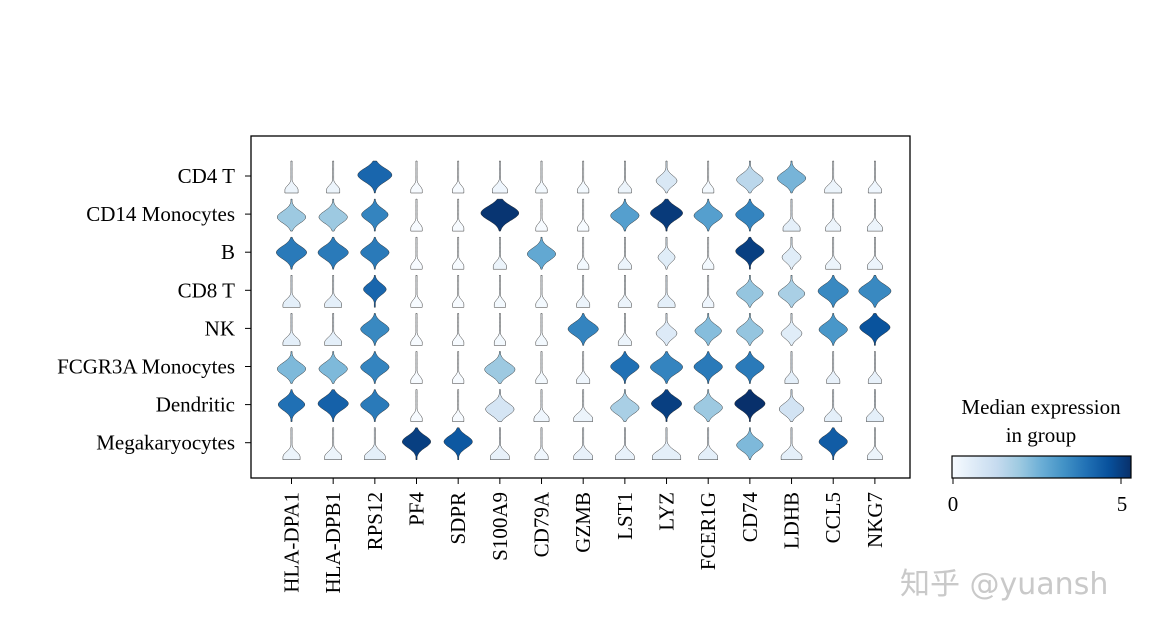 The height and width of the screenshot is (634, 1155). Describe the element at coordinates (542, 524) in the screenshot. I see `gene-label: CD79A` at that location.